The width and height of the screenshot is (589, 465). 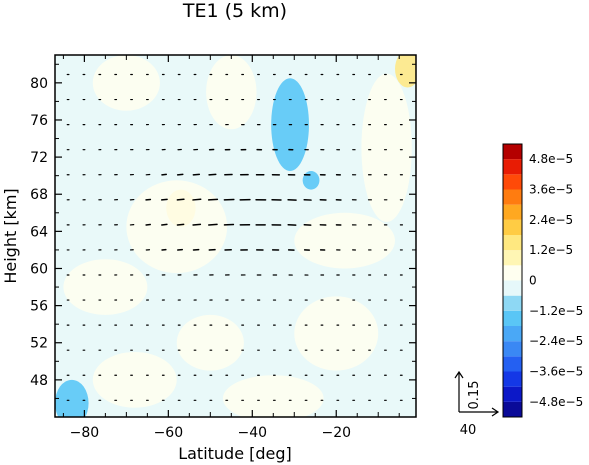 I want to click on y-tick-label: 52, so click(x=39, y=344).